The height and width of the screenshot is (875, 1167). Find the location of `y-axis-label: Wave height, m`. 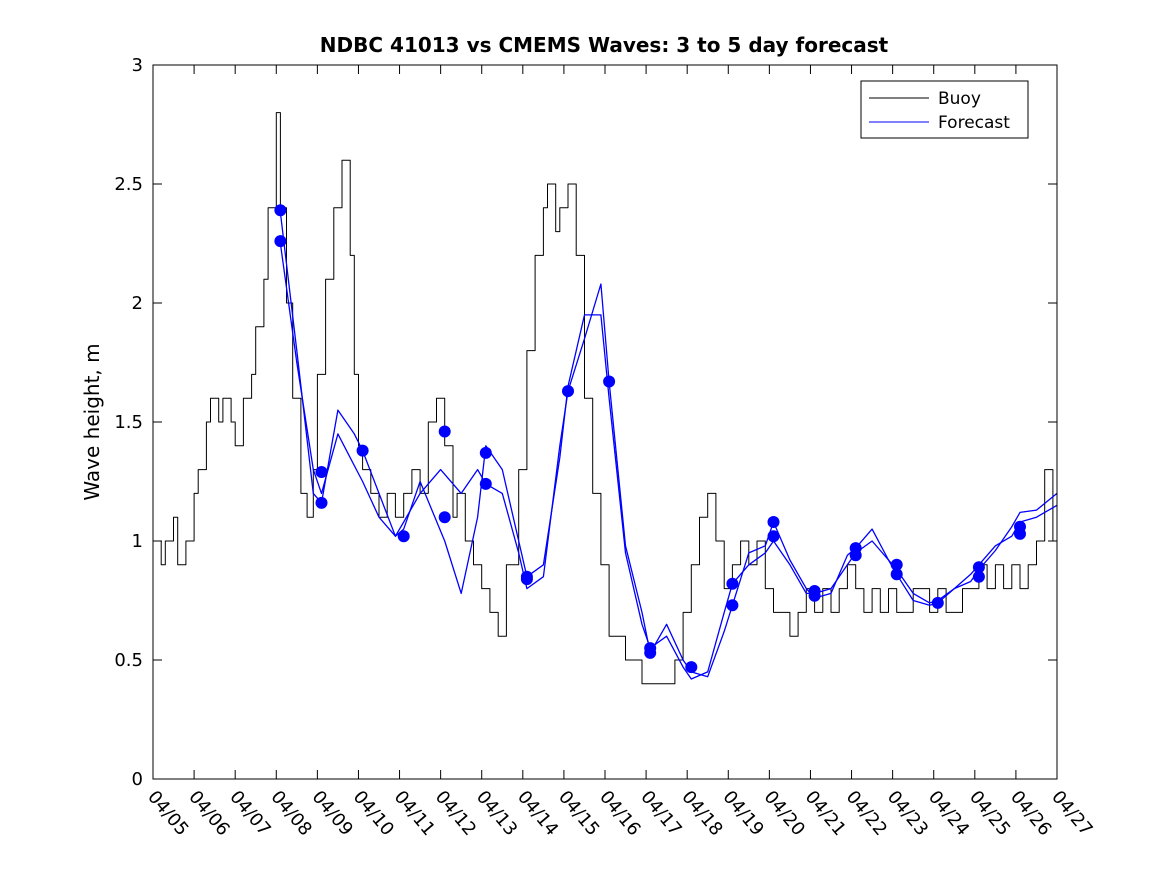

y-axis-label: Wave height, m is located at coordinates (92, 421).